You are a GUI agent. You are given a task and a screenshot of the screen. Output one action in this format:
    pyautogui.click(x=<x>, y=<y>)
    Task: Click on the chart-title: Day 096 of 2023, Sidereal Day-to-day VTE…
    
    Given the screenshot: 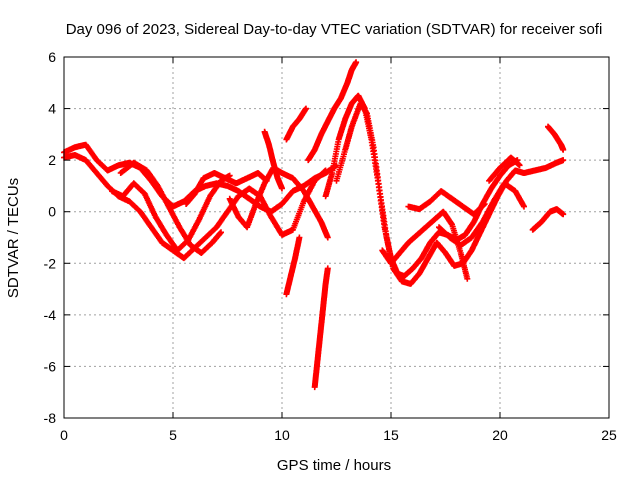 What is the action you would take?
    pyautogui.click(x=334, y=29)
    